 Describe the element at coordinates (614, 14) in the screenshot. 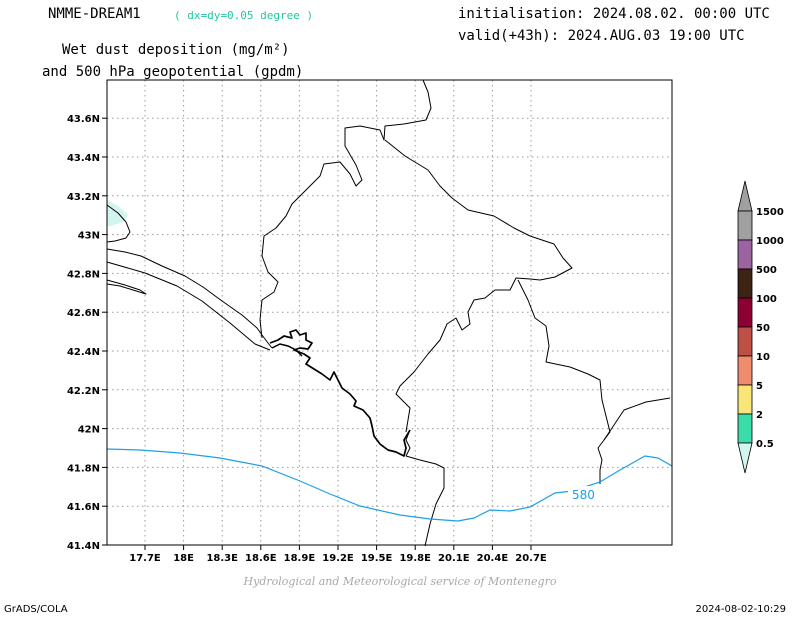

I see `initialisation-time: initialisation: 2024.08.02. 00:00 UTC` at that location.